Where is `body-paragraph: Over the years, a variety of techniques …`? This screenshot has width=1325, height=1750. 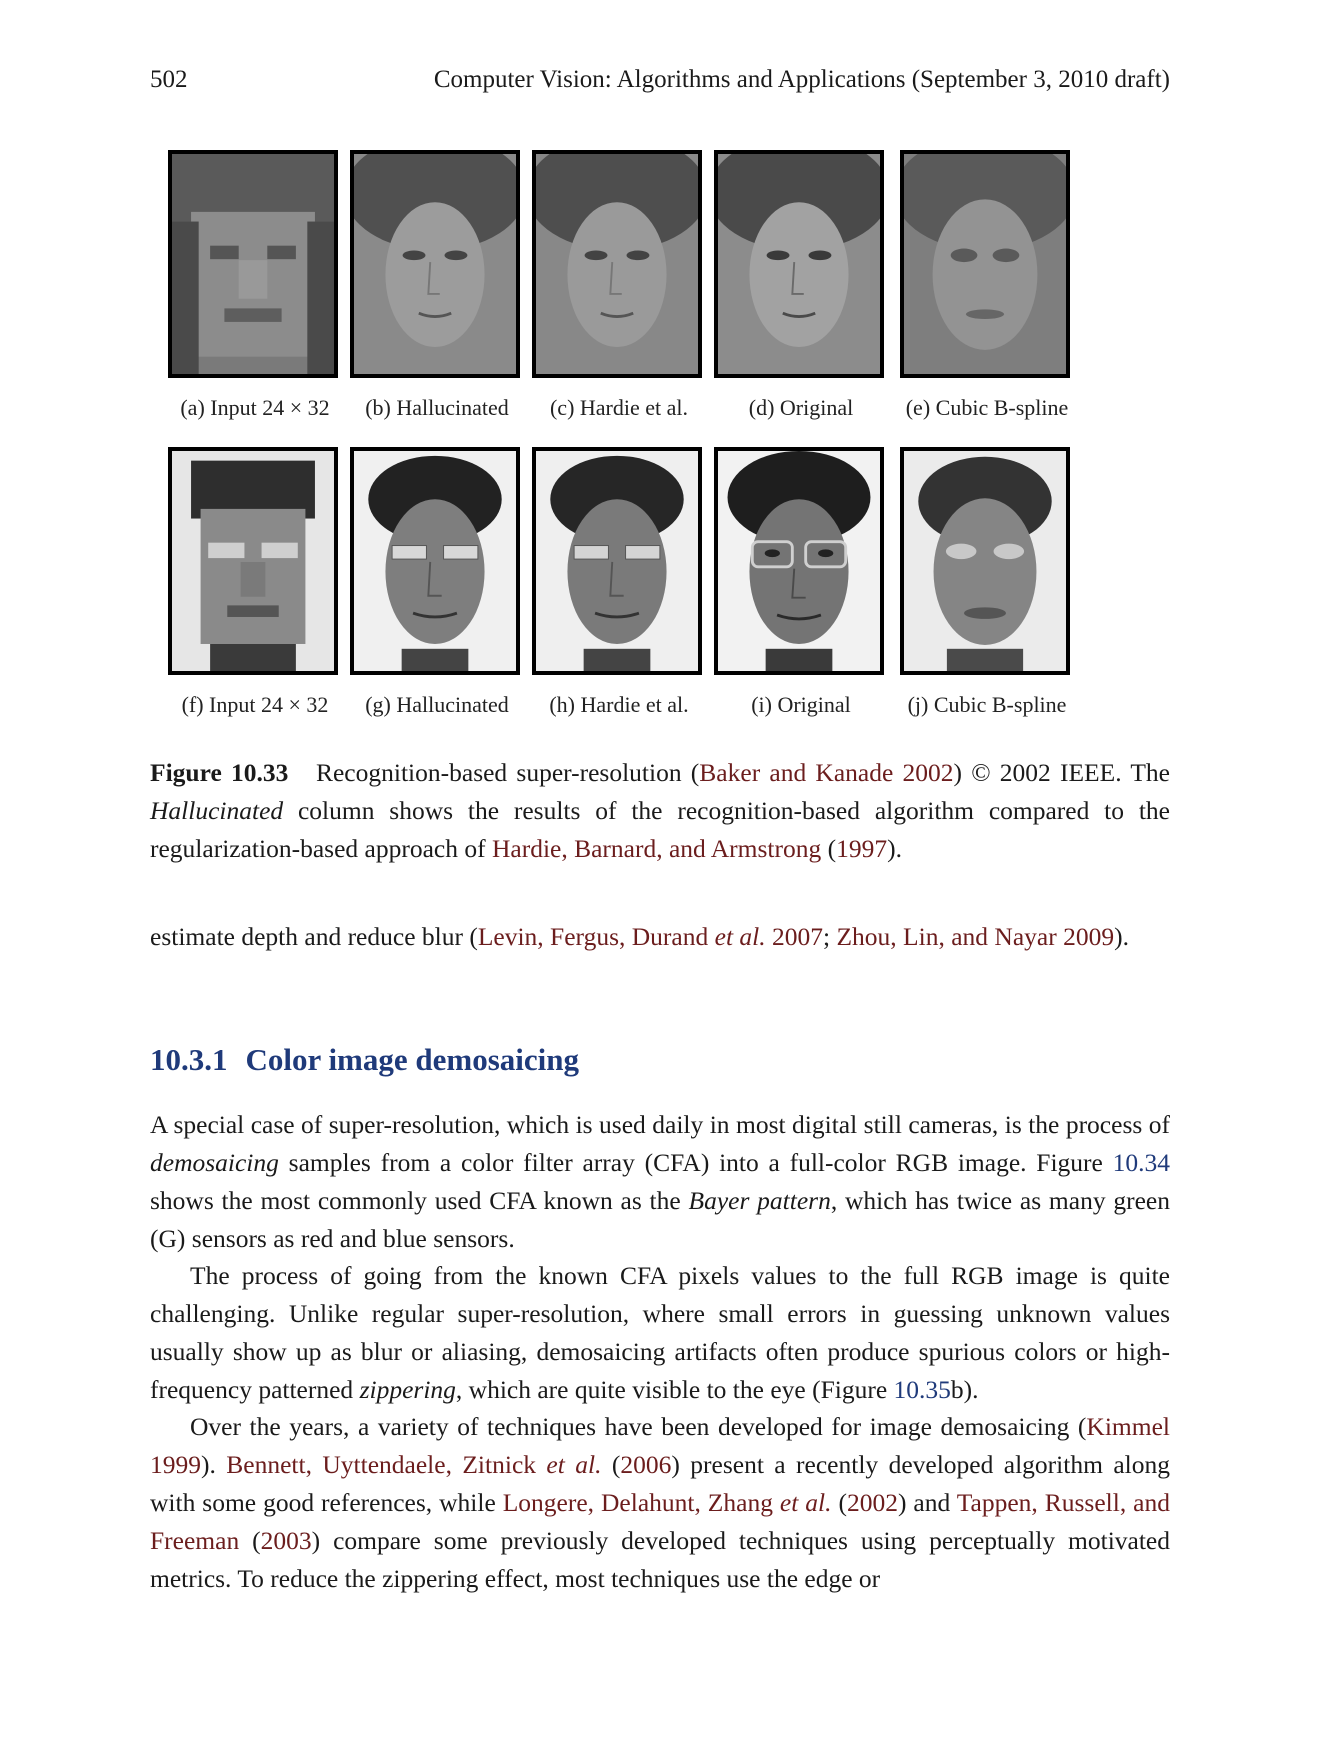 body-paragraph: Over the years, a variety of techniques … is located at coordinates (660, 1503).